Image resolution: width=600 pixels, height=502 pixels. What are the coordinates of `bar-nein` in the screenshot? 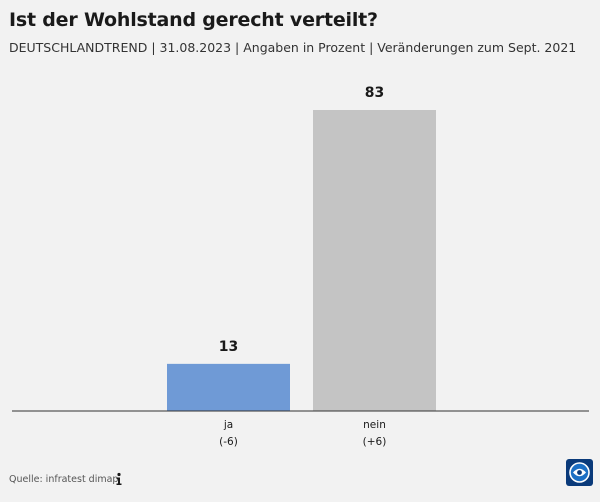 It's located at (374, 260).